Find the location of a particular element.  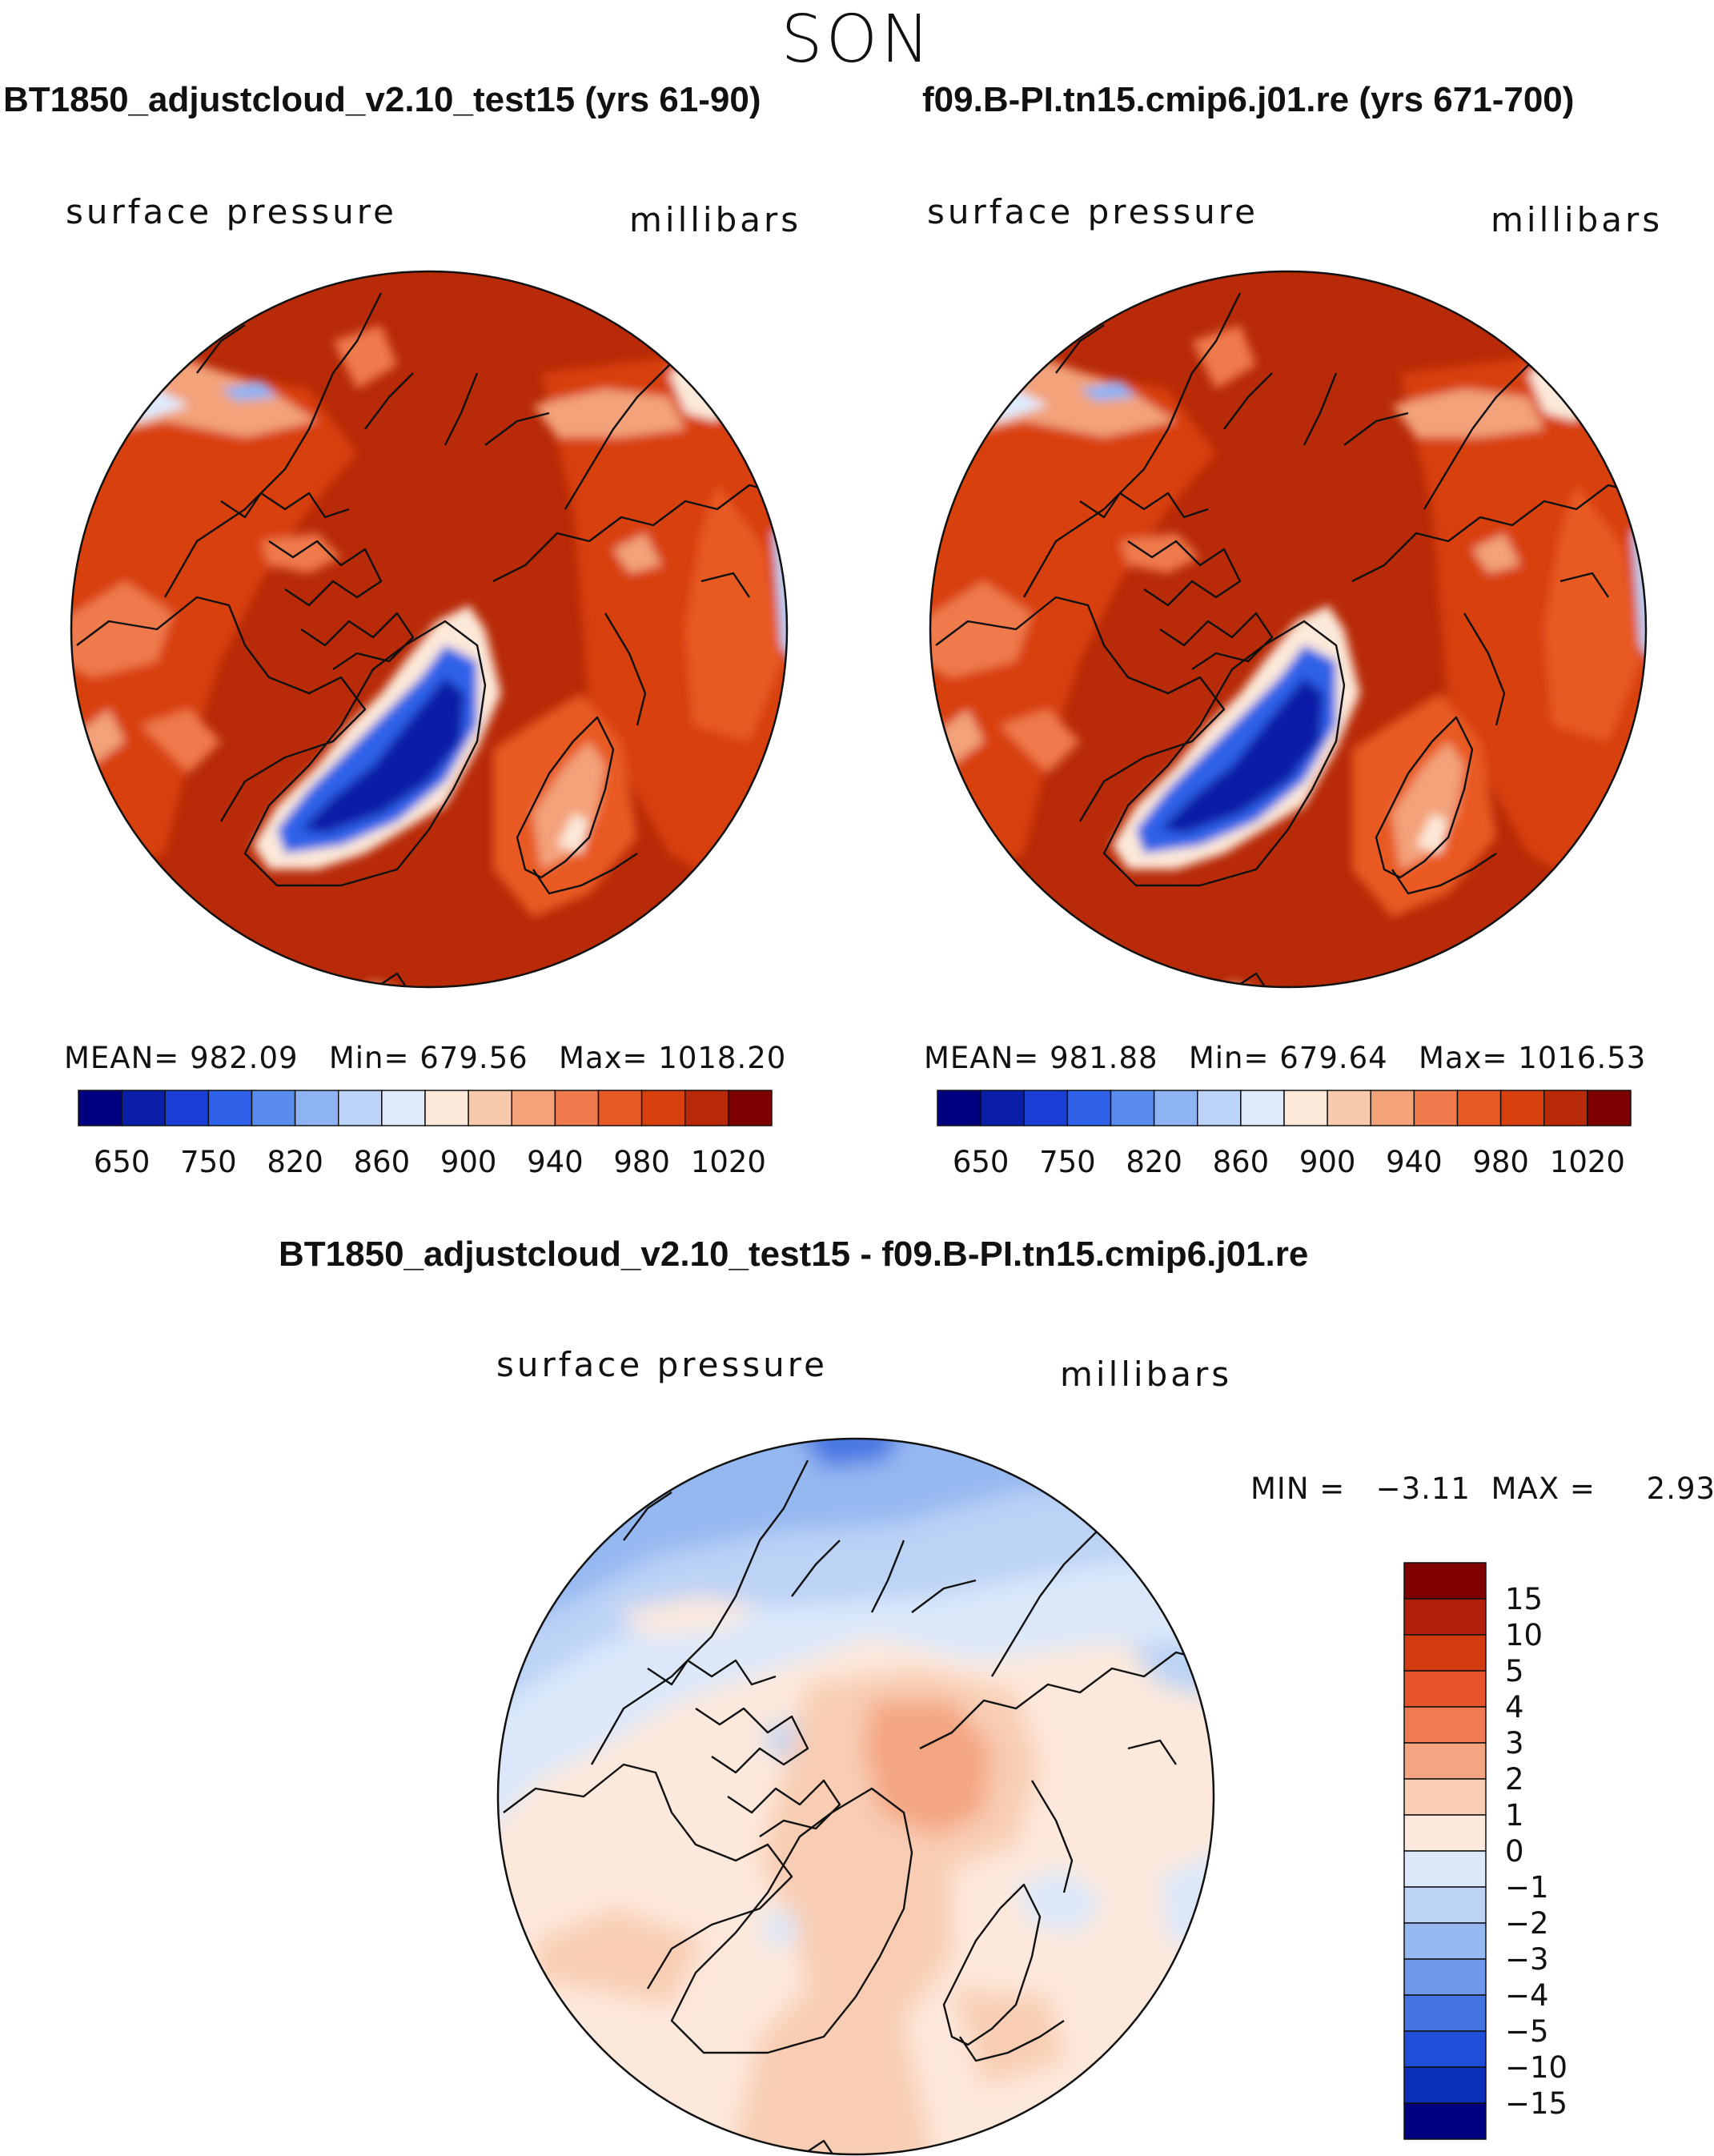

diff-units-label: millibars is located at coordinates (1146, 1374).